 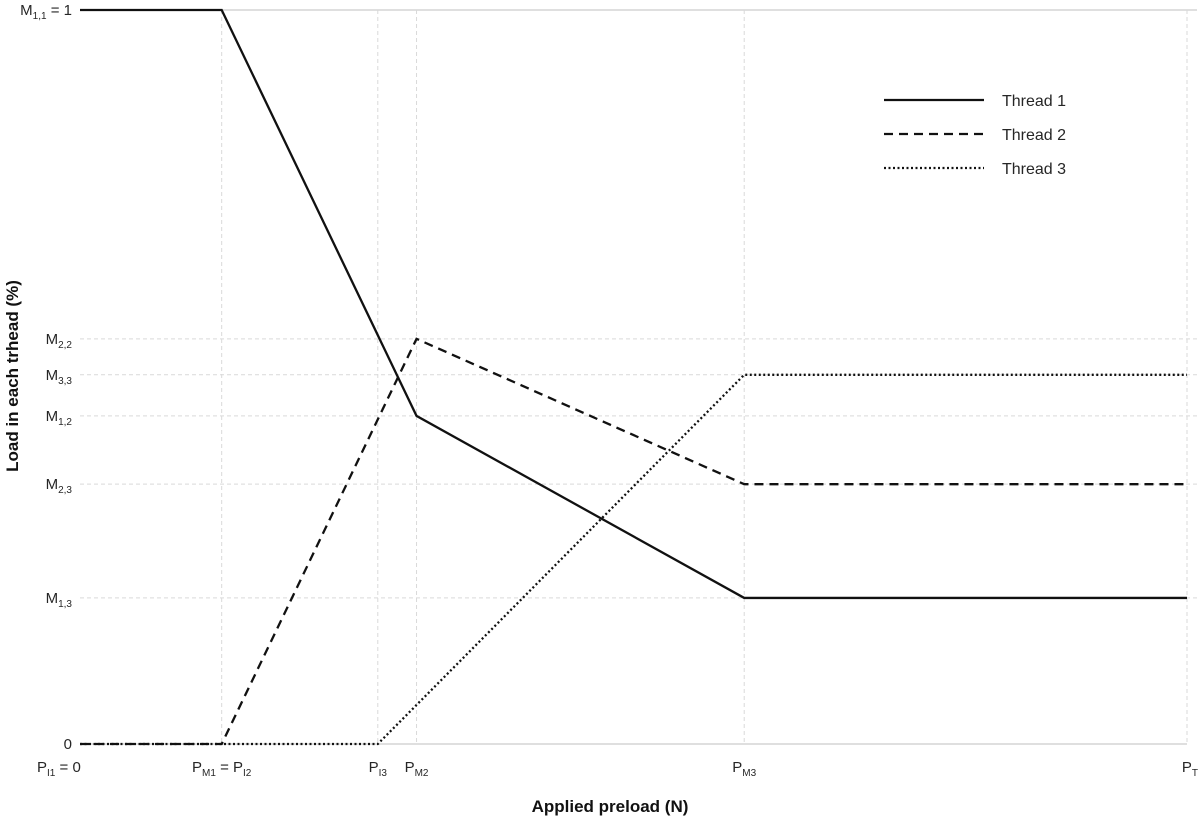 What do you see at coordinates (68, 744) in the screenshot?
I see `y-tick-label: 0` at bounding box center [68, 744].